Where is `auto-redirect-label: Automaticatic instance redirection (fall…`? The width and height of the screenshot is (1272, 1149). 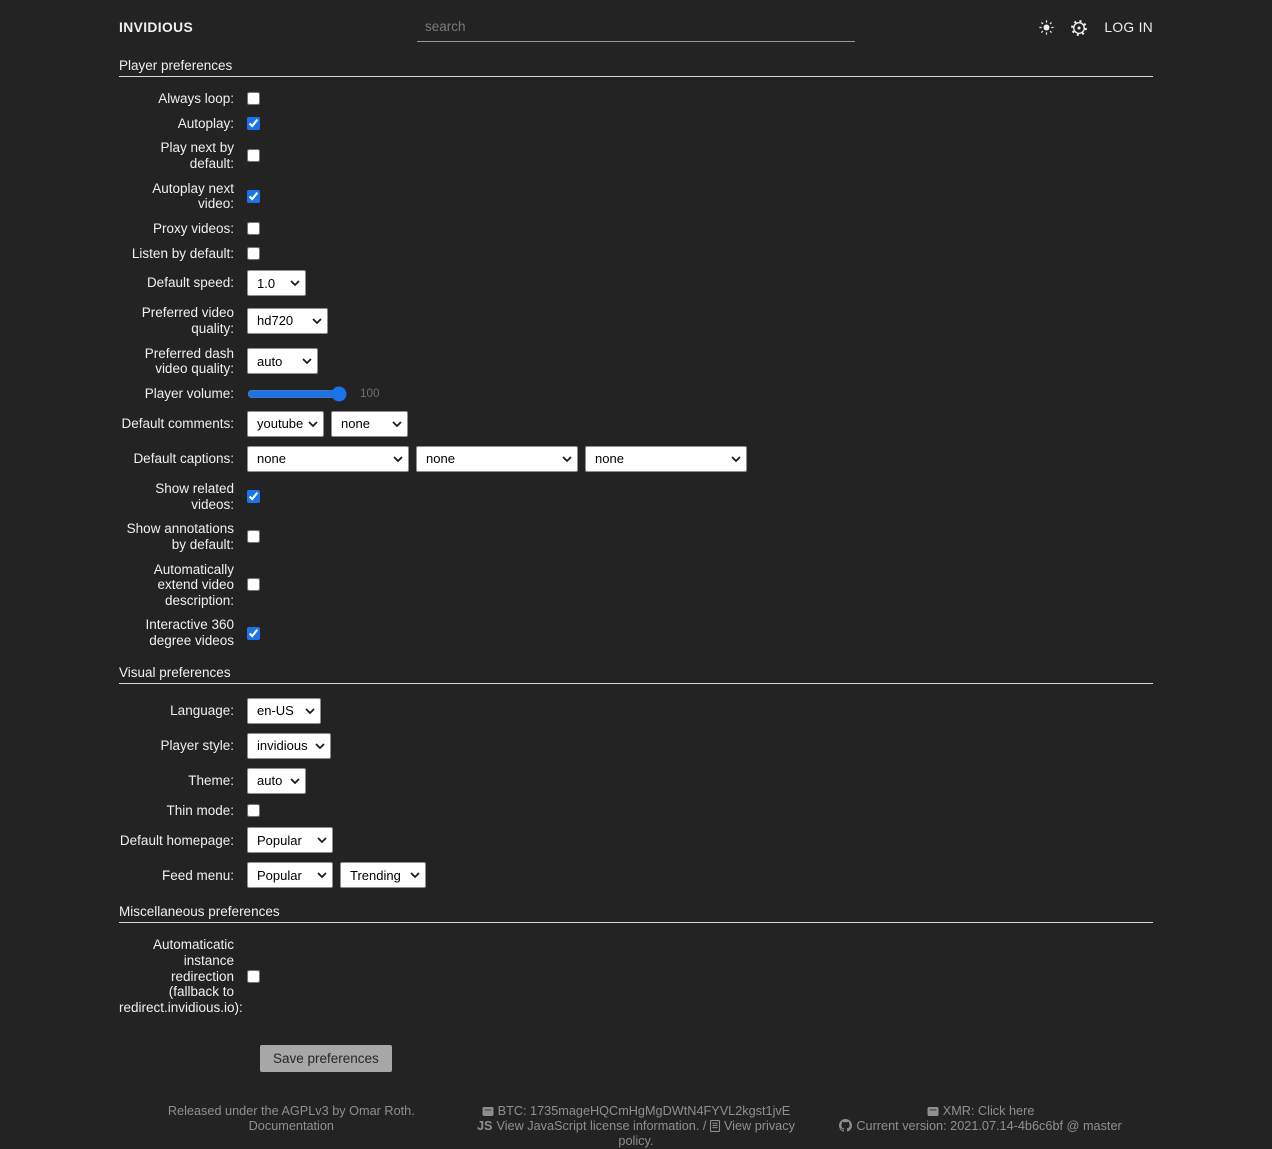
auto-redirect-label: Automaticatic instance redirection (fall… is located at coordinates (181, 976).